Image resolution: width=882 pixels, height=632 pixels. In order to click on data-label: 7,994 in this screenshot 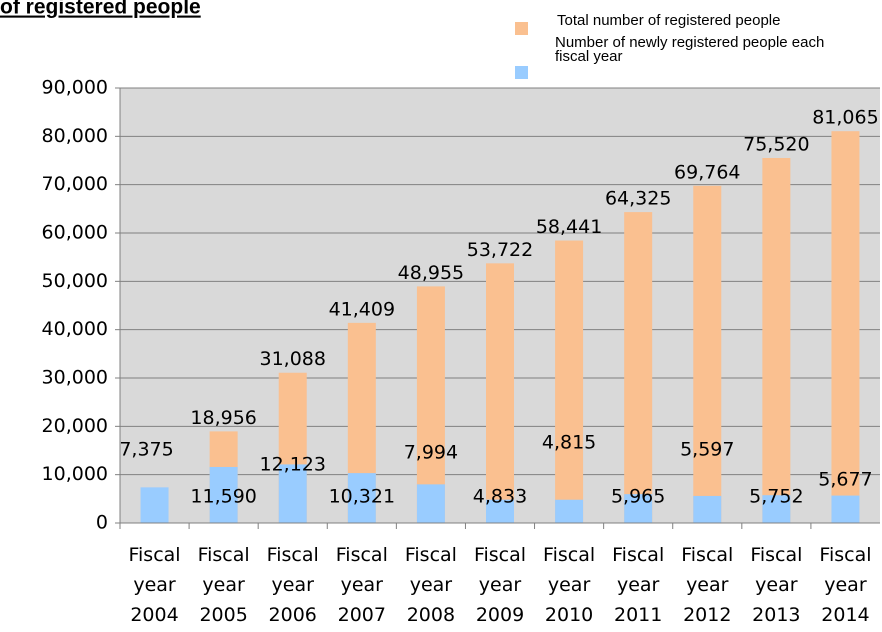, I will do `click(431, 453)`.